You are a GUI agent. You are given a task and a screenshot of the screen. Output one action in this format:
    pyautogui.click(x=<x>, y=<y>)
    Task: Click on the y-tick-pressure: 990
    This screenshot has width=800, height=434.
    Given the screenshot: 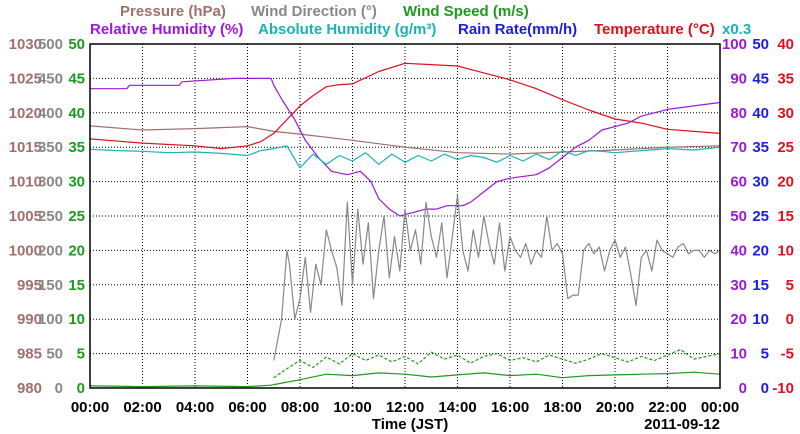 What is the action you would take?
    pyautogui.click(x=29, y=319)
    